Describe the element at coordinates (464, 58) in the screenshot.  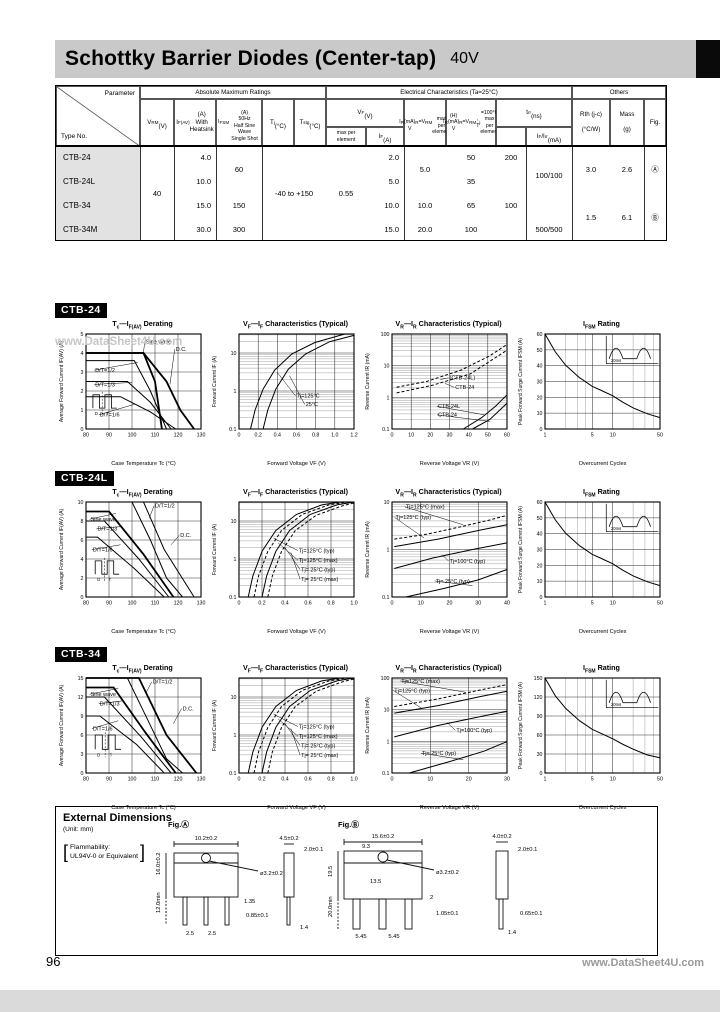
I see `voltage-rating: 40V` at that location.